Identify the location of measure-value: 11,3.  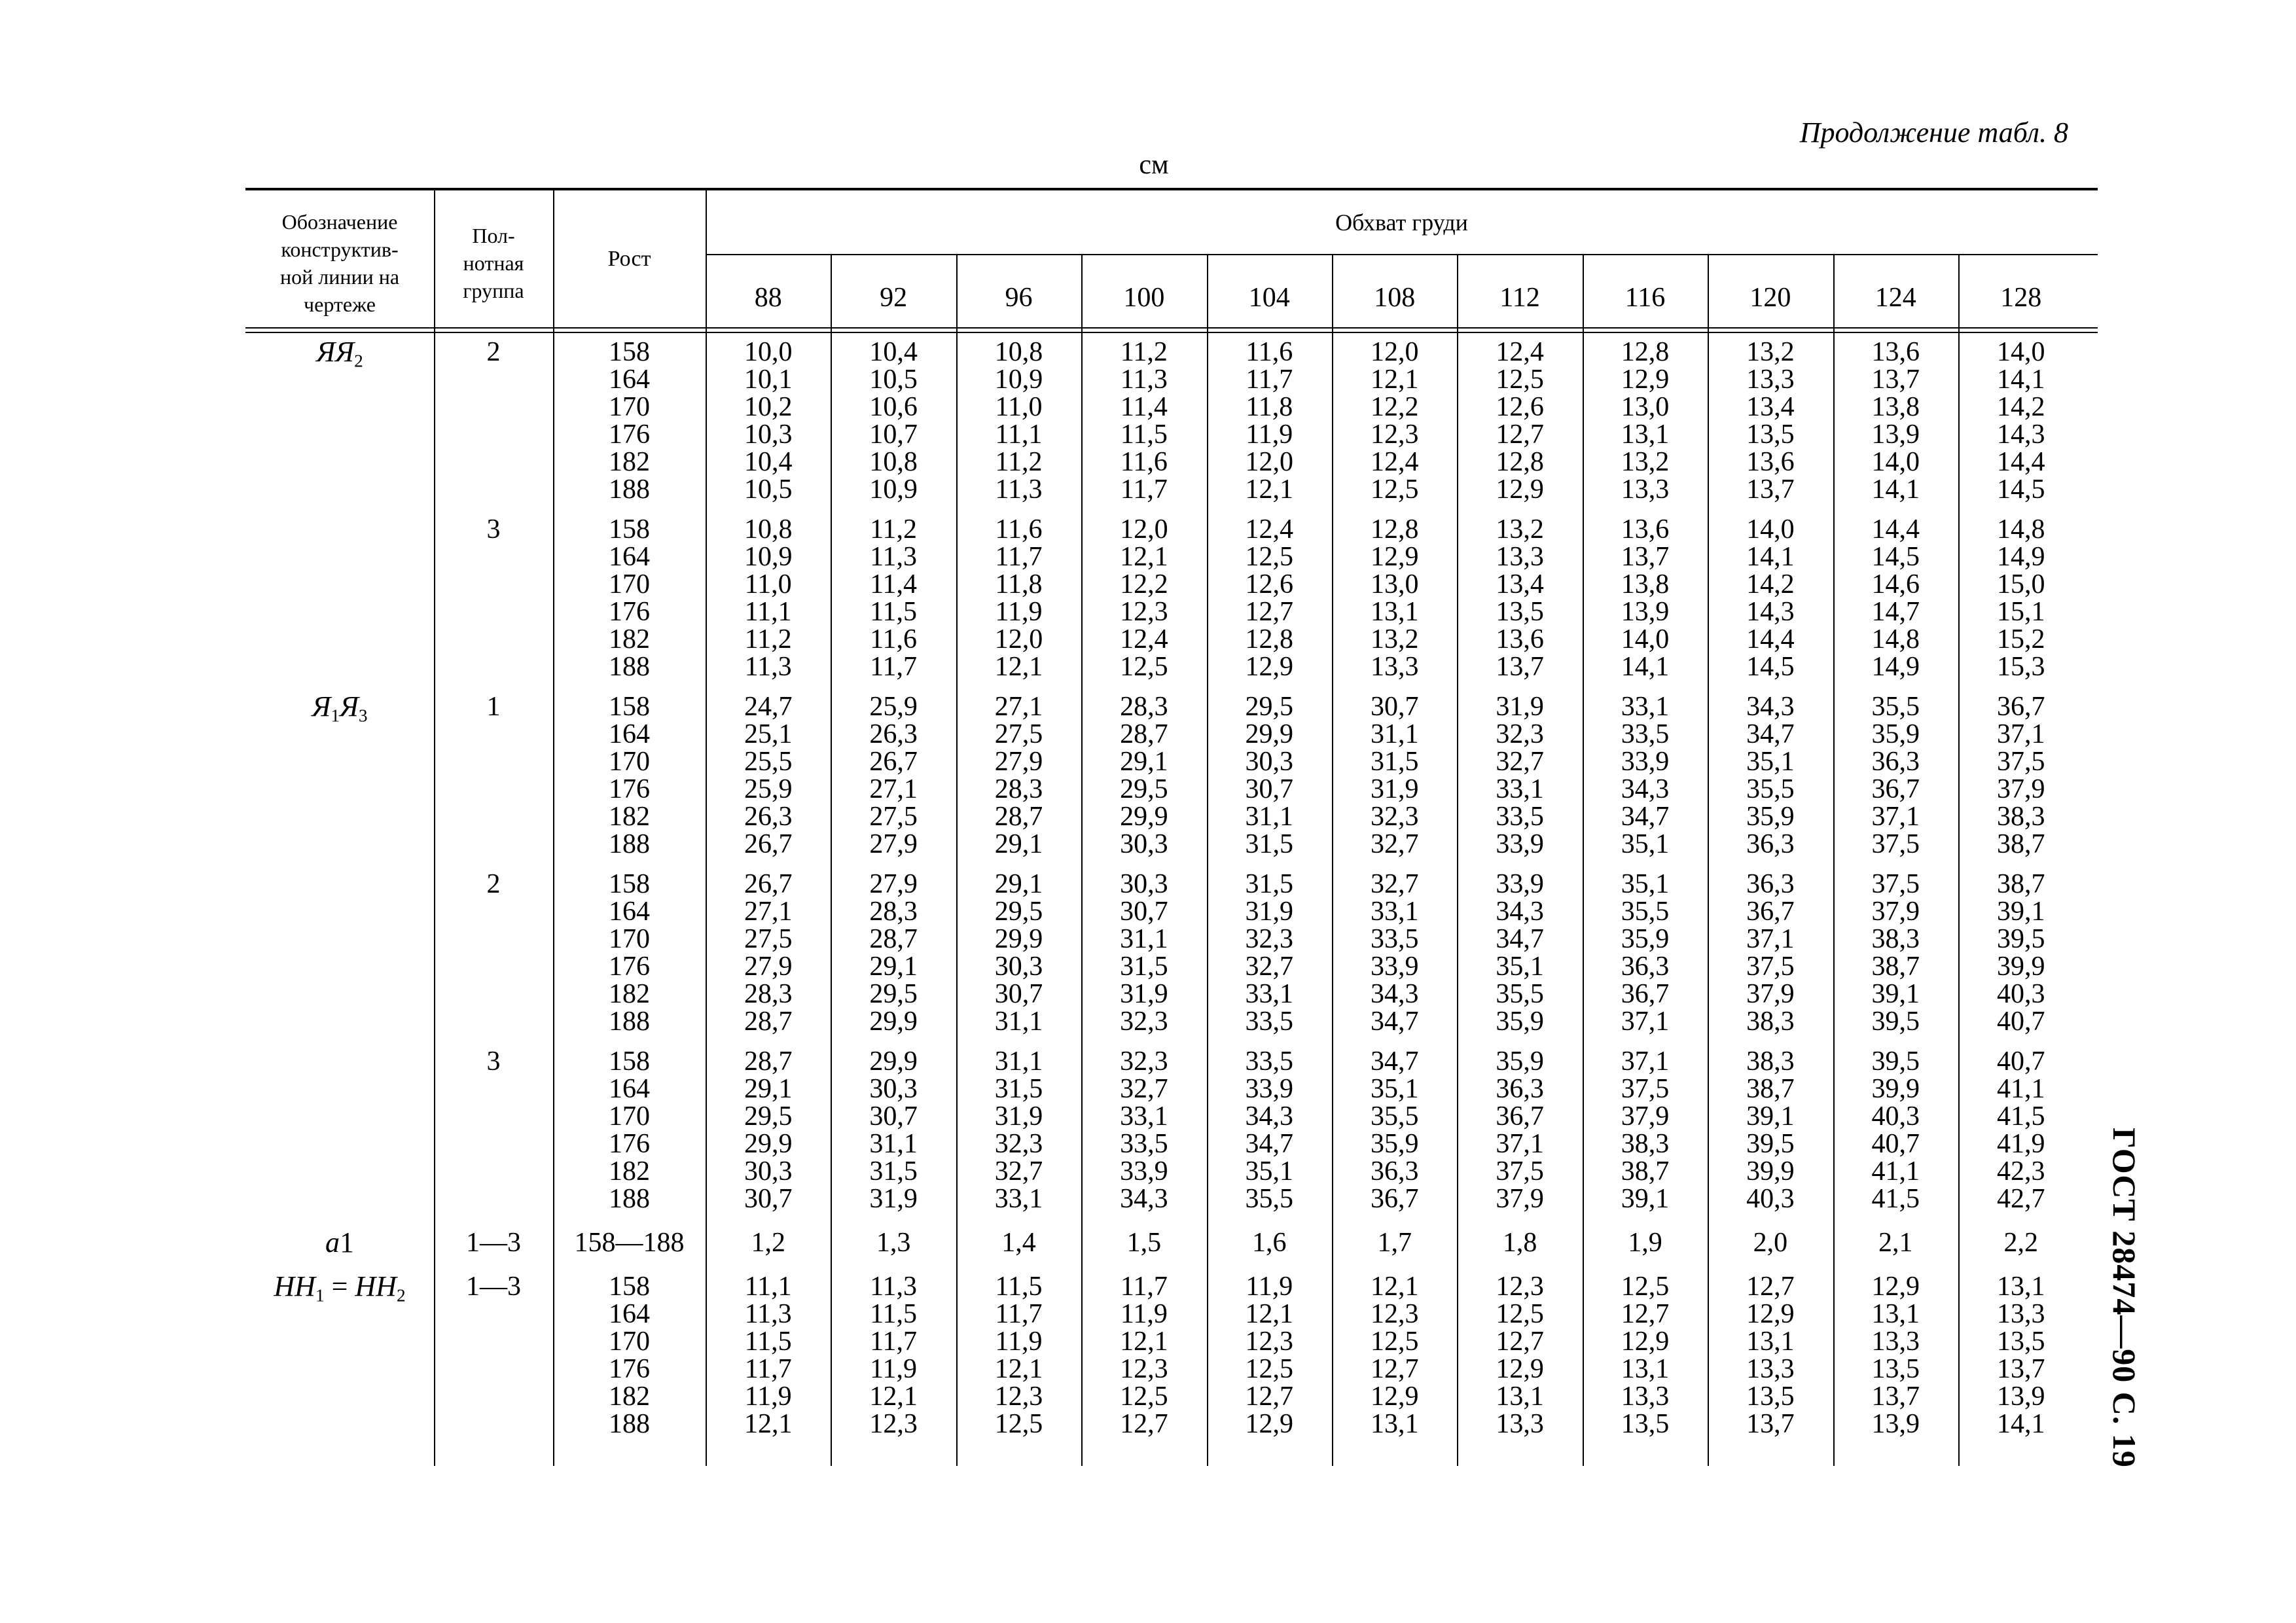
(894, 1287).